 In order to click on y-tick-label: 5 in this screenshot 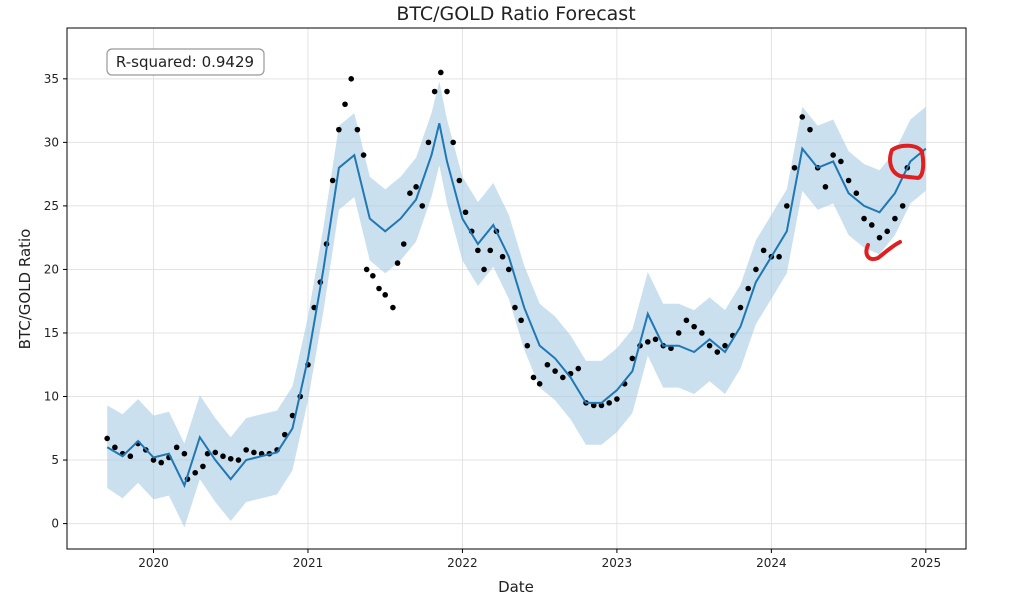, I will do `click(55, 460)`.